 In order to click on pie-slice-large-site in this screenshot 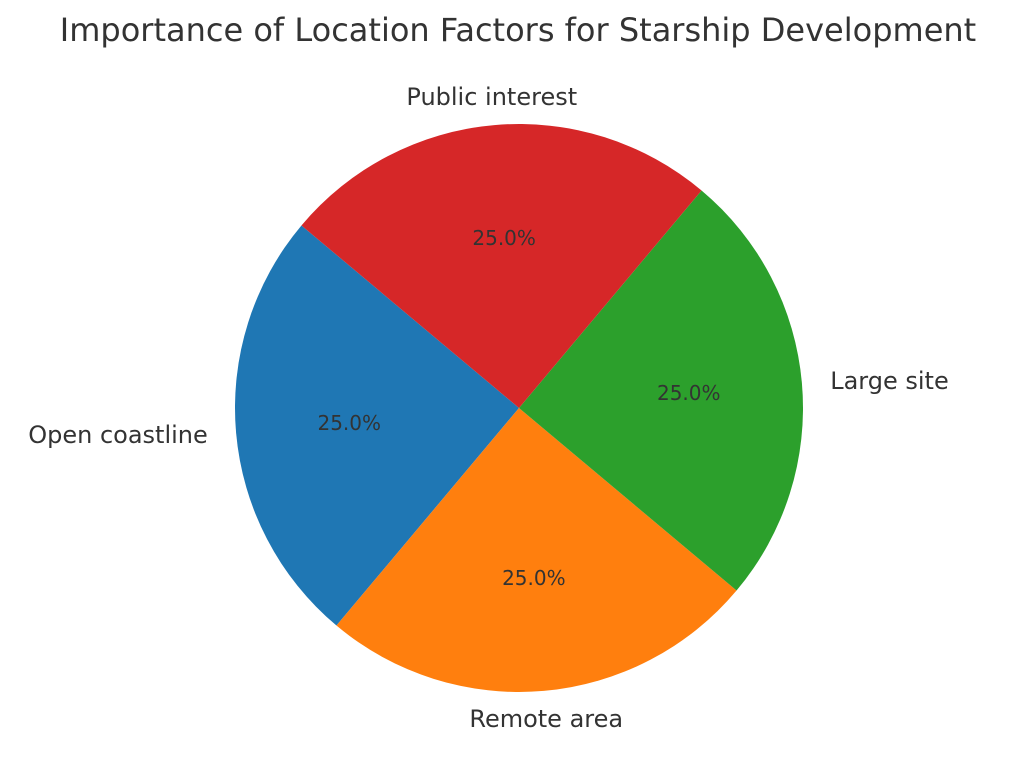, I will do `click(661, 390)`.